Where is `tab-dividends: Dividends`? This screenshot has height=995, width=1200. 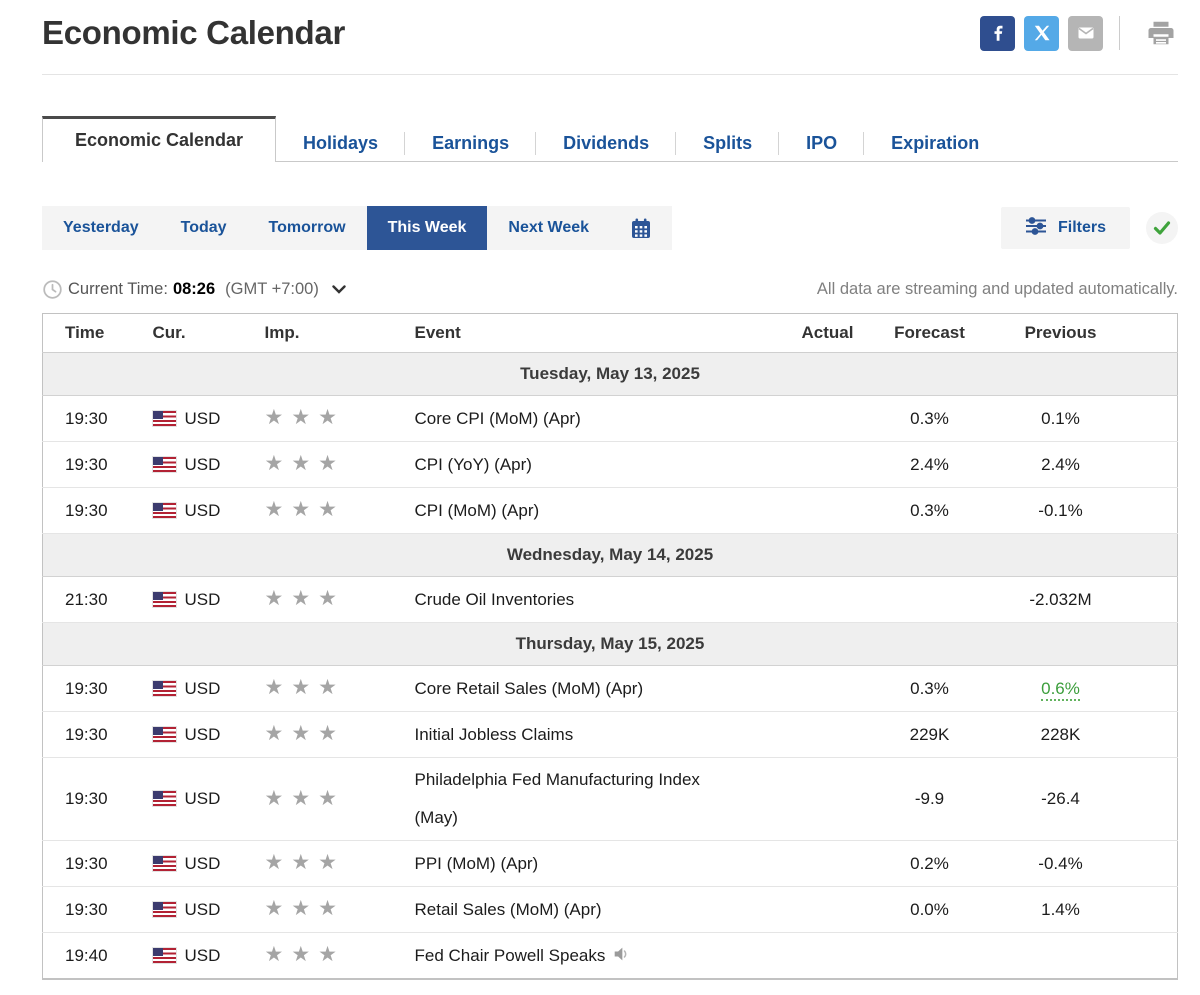
tab-dividends: Dividends is located at coordinates (606, 143).